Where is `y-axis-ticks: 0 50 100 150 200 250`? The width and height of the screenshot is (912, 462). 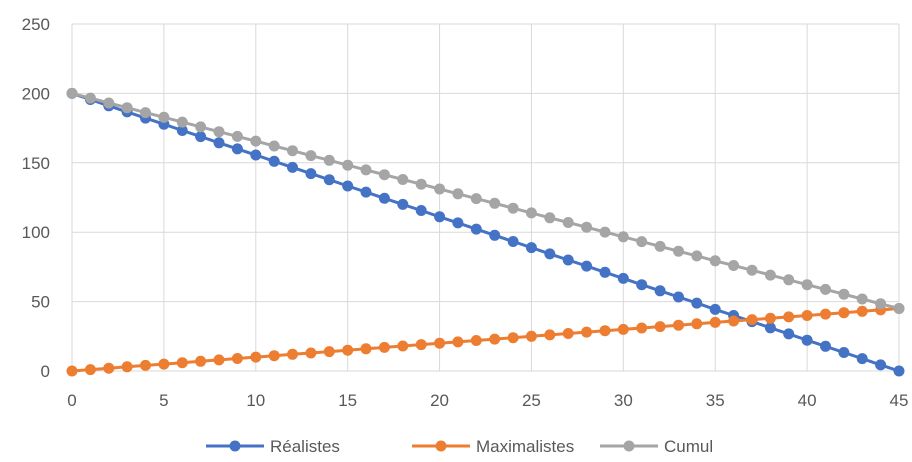
y-axis-ticks: 0 50 100 150 200 250 is located at coordinates (36, 198).